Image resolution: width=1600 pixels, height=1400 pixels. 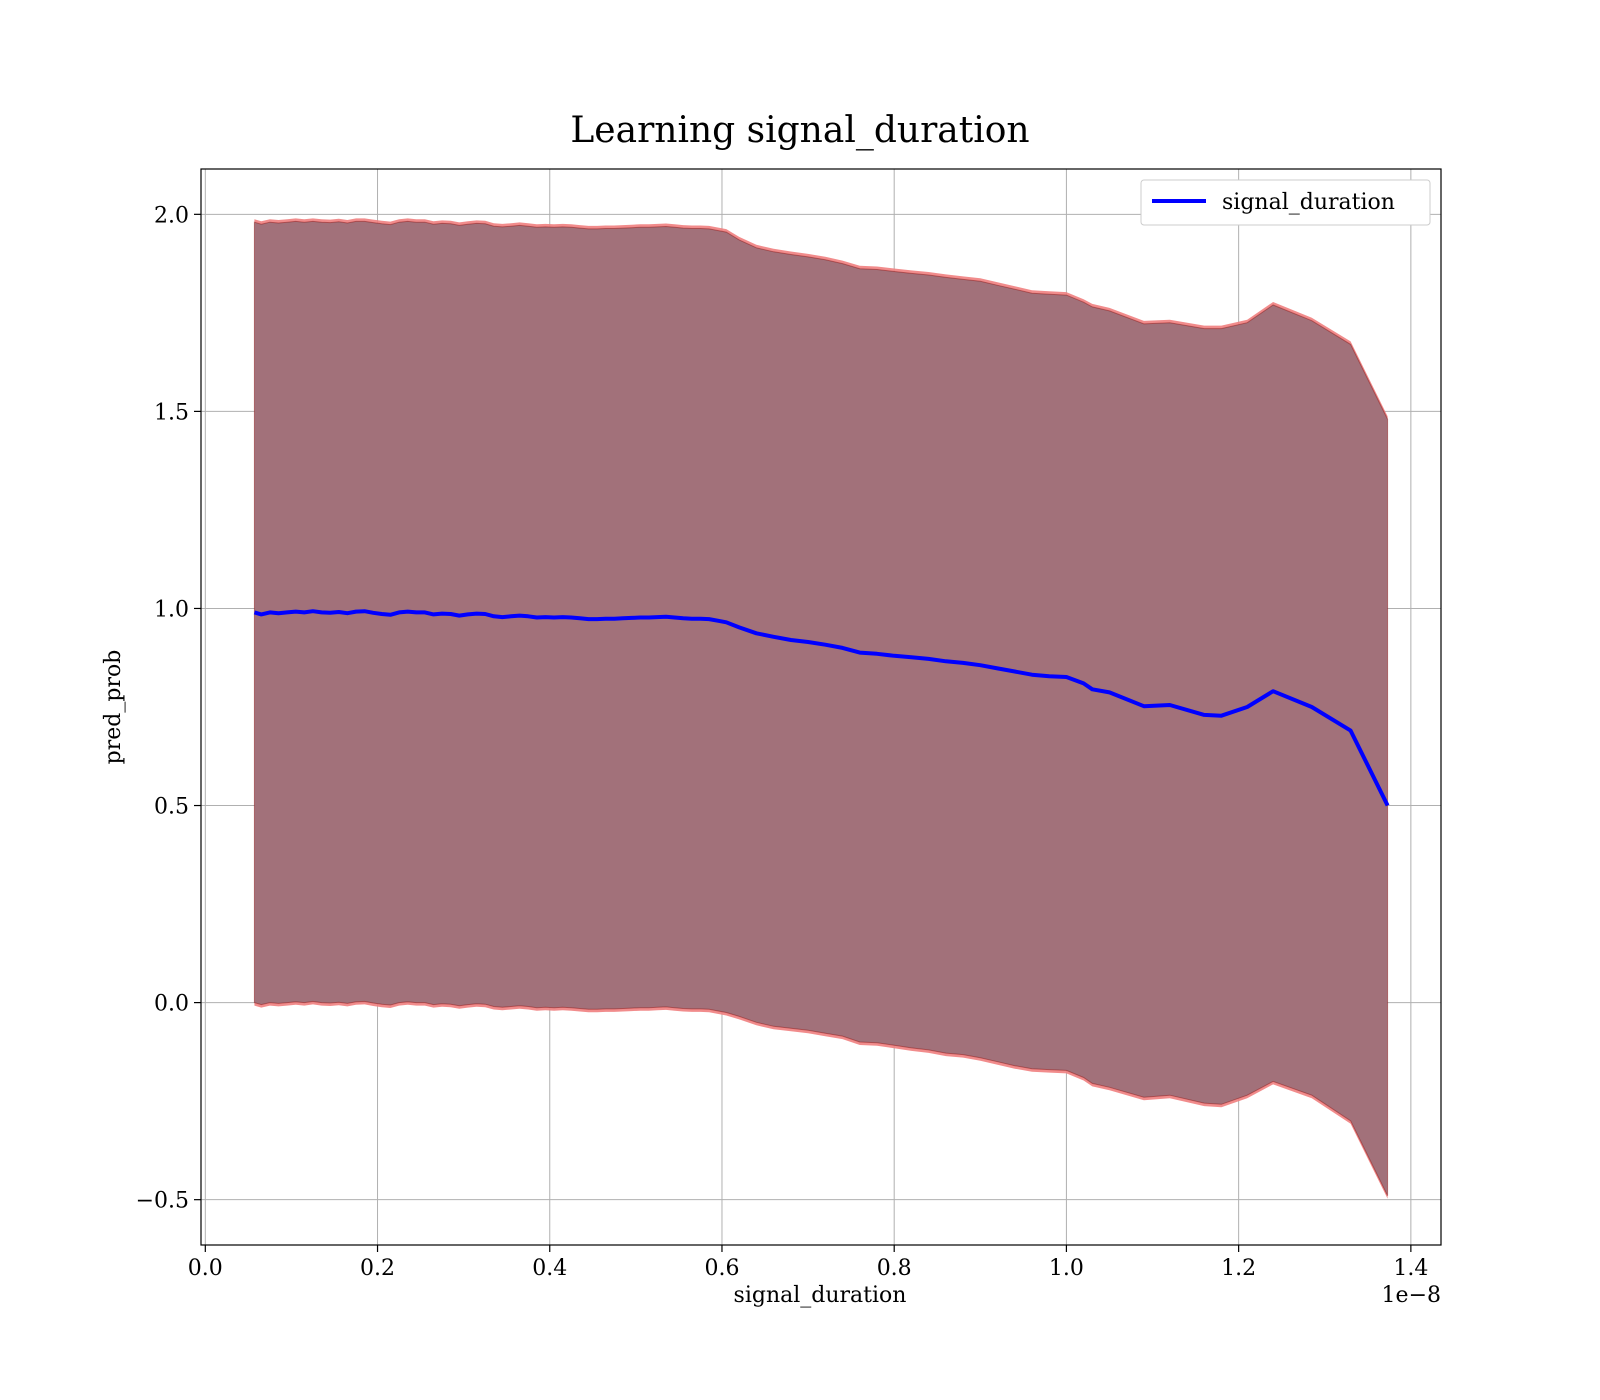 What do you see at coordinates (549, 1268) in the screenshot?
I see `x-tick-label: 0.4` at bounding box center [549, 1268].